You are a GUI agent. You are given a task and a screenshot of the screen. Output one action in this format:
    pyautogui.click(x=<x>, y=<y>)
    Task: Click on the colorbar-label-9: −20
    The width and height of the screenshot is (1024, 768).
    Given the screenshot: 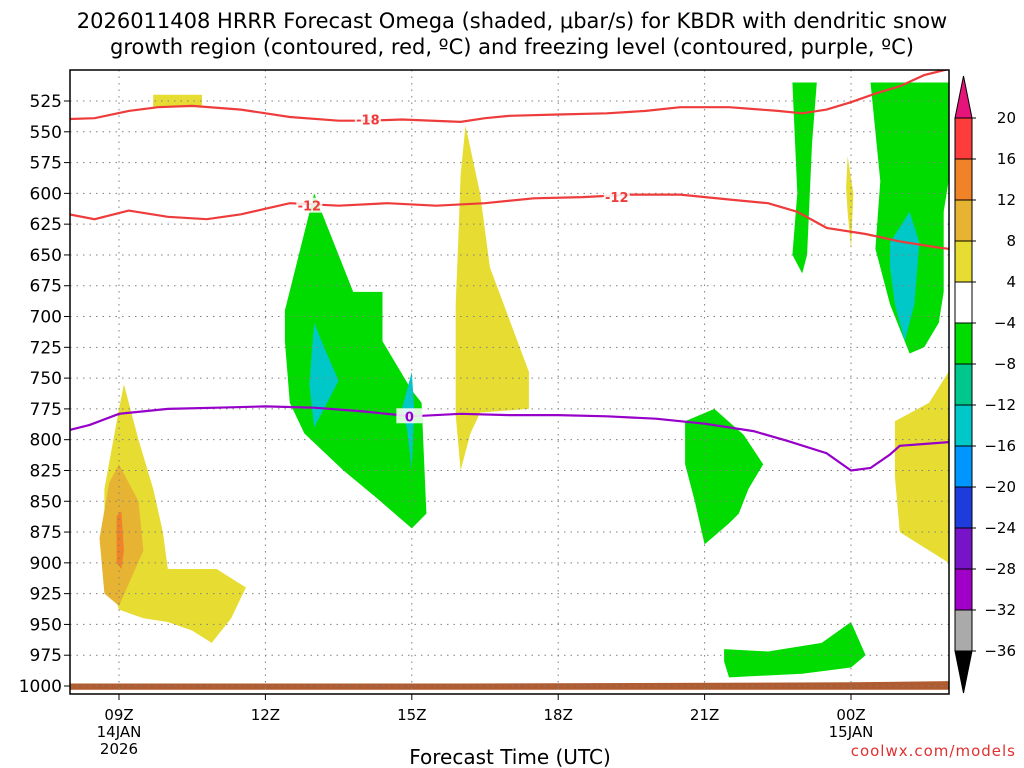 What is the action you would take?
    pyautogui.click(x=1000, y=487)
    